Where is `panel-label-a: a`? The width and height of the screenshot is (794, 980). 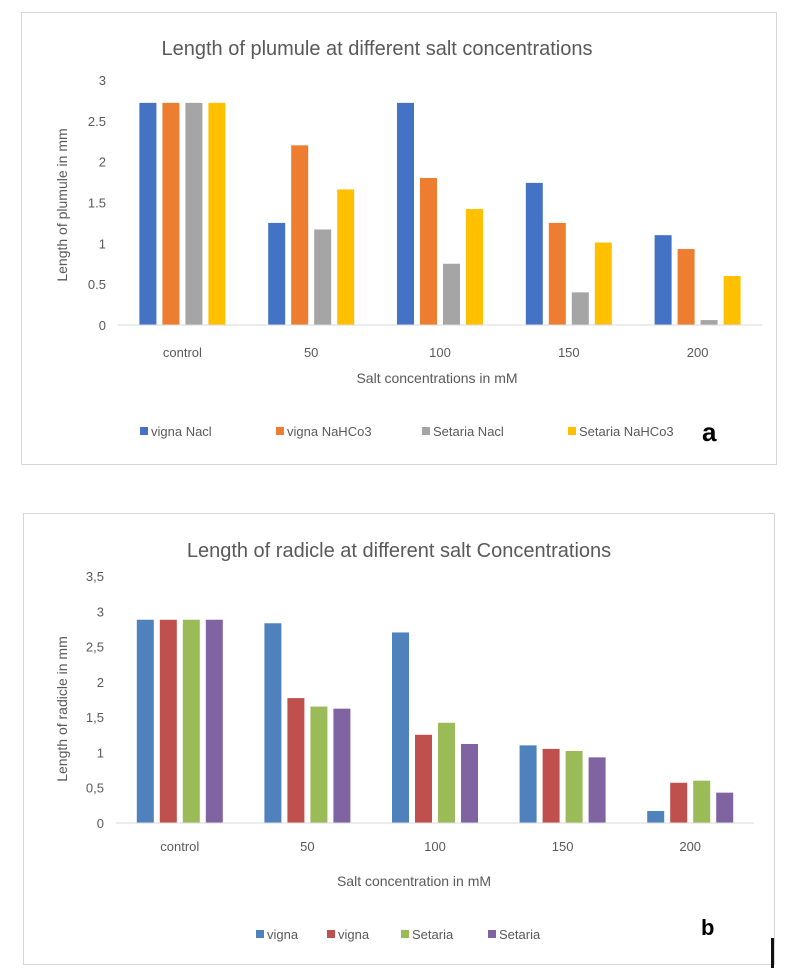 panel-label-a: a is located at coordinates (709, 432).